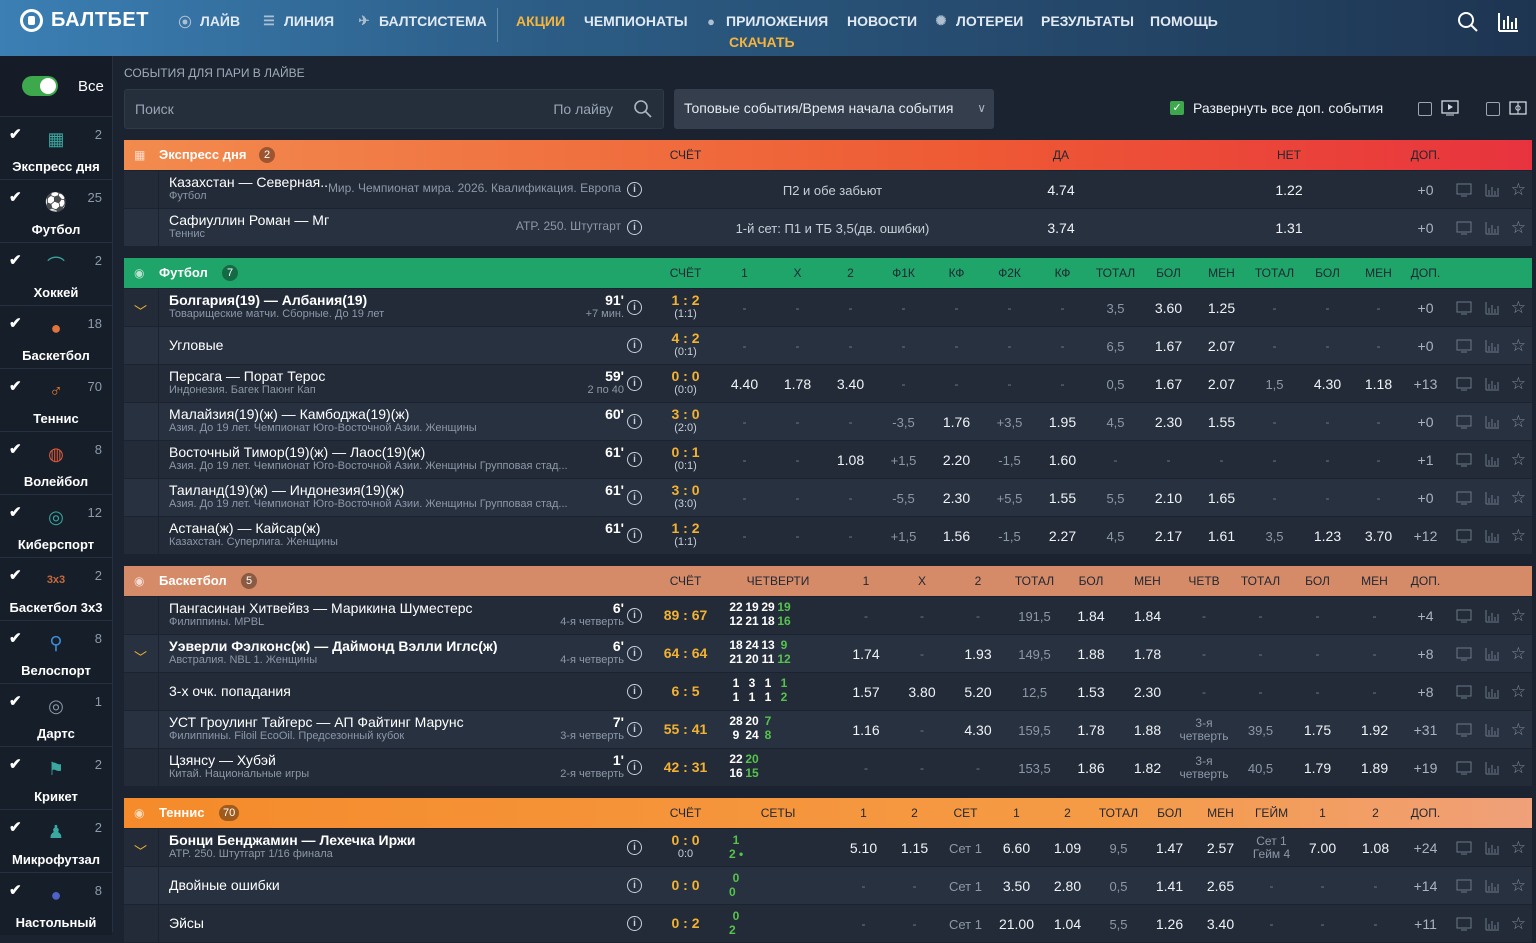 The image size is (1536, 943). I want to click on odds-cell: 5.20, so click(978, 692).